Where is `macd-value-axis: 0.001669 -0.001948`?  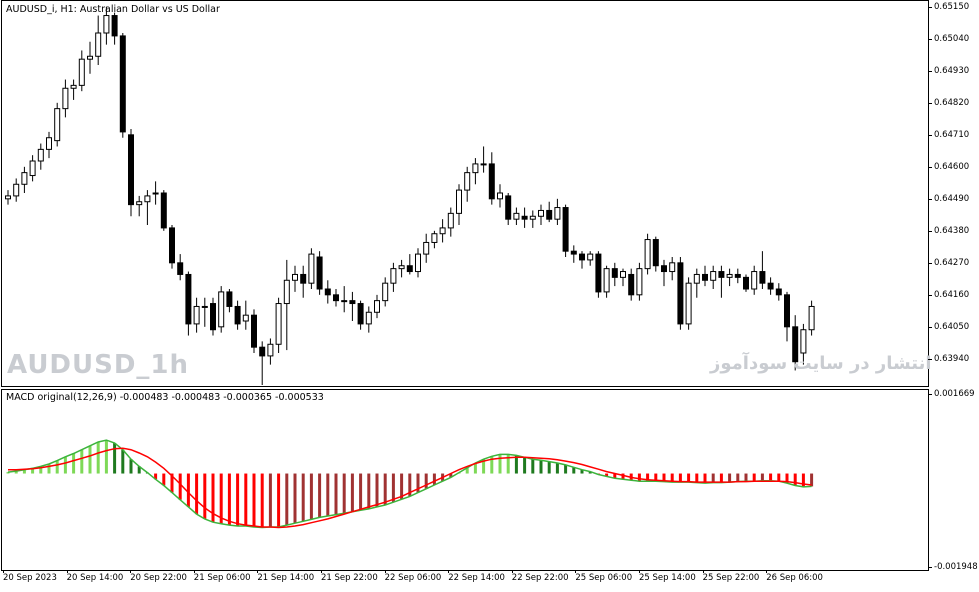
macd-value-axis: 0.001669 -0.001948 is located at coordinates (953, 480).